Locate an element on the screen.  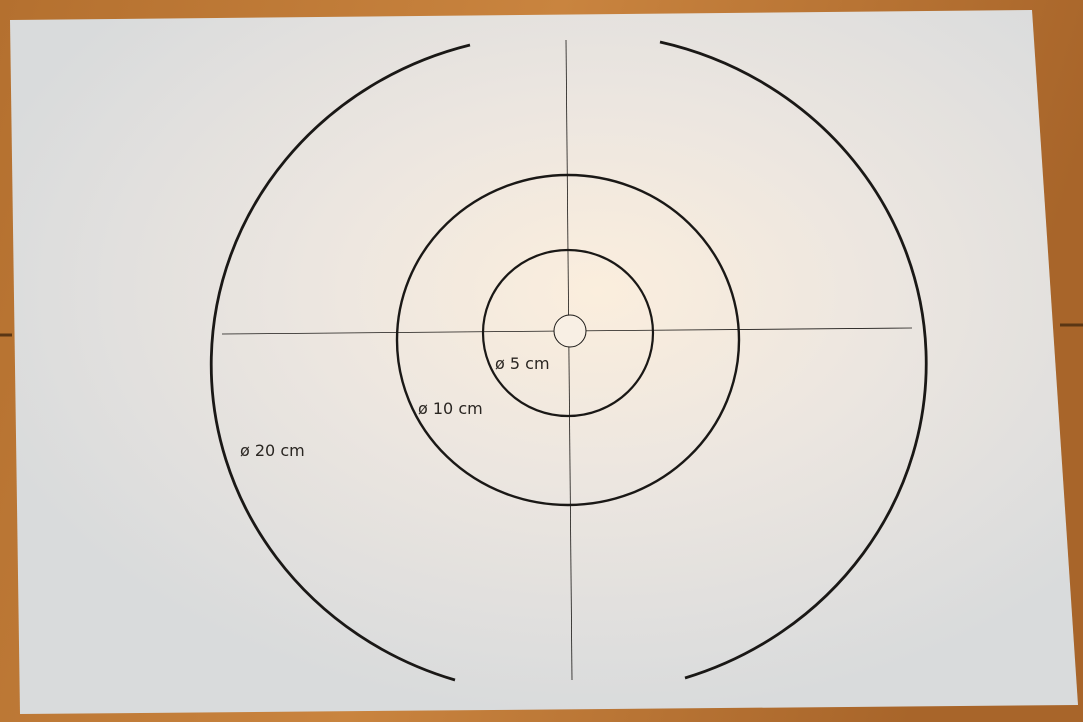
circle-5cm is located at coordinates (568, 333).